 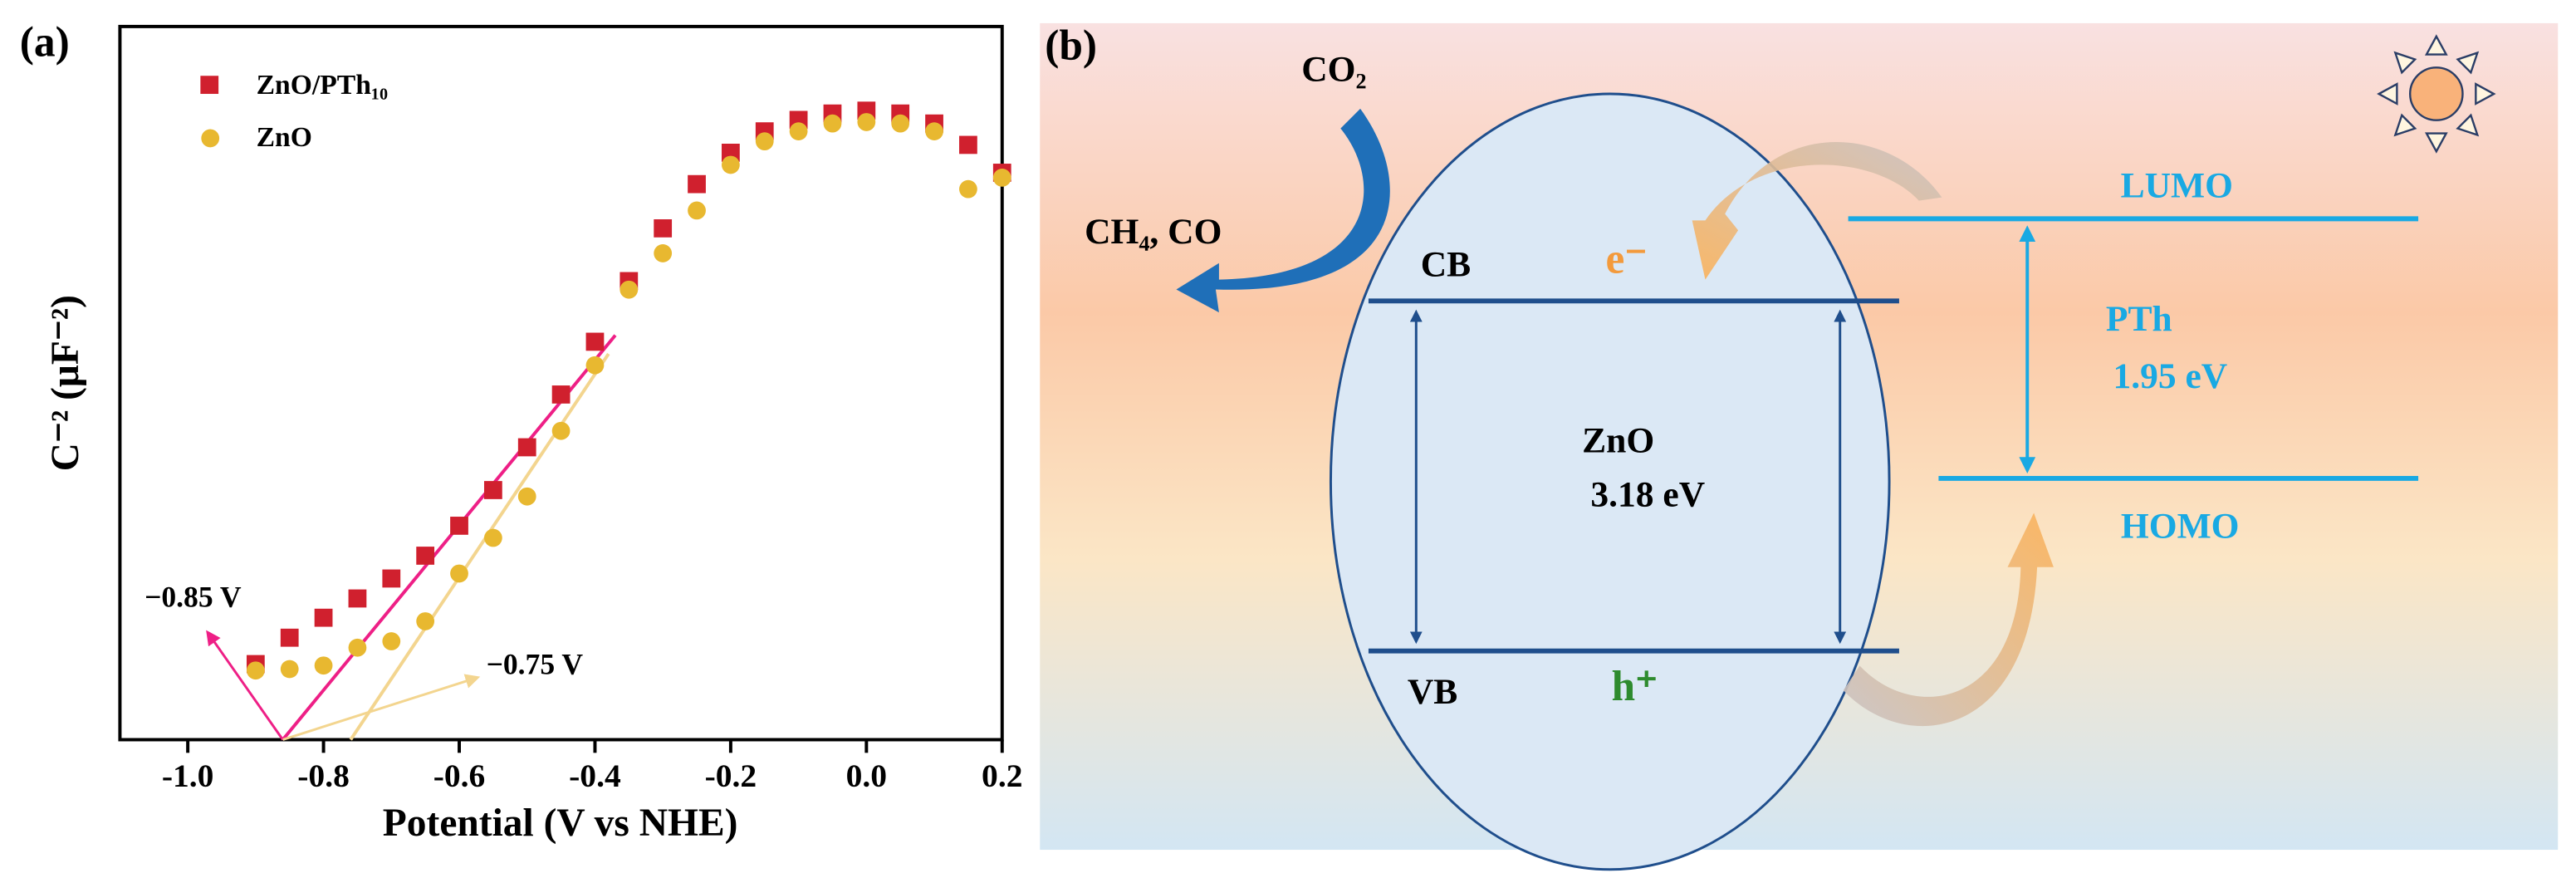 What do you see at coordinates (284, 137) in the screenshot?
I see `legend-label: ZnO` at bounding box center [284, 137].